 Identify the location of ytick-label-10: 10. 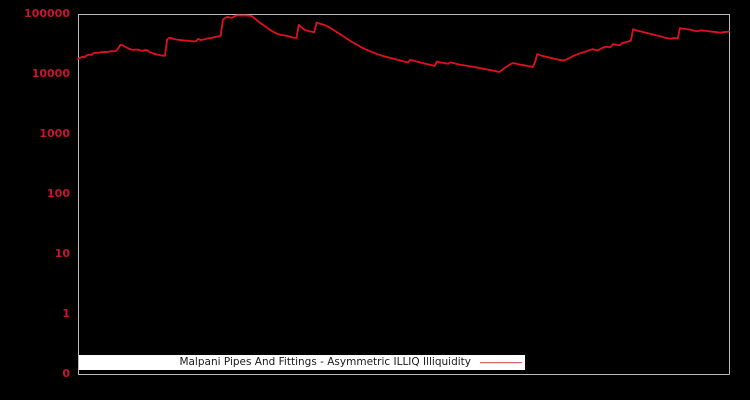
(63, 253).